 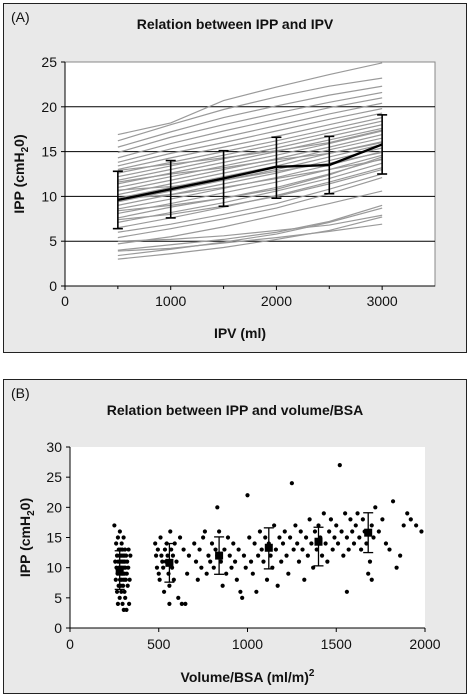 I want to click on panel-a-tag: (A), so click(x=20, y=17).